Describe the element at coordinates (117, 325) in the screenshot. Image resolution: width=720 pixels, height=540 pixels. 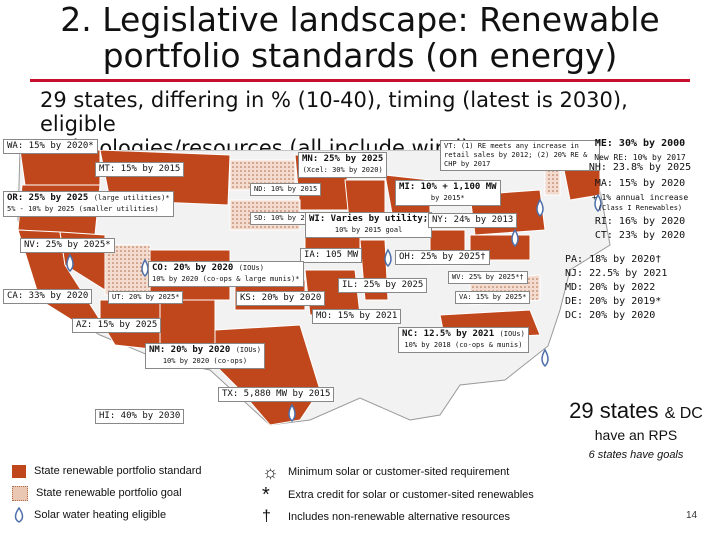
I see `label-az: AZ: 15% by 2025` at that location.